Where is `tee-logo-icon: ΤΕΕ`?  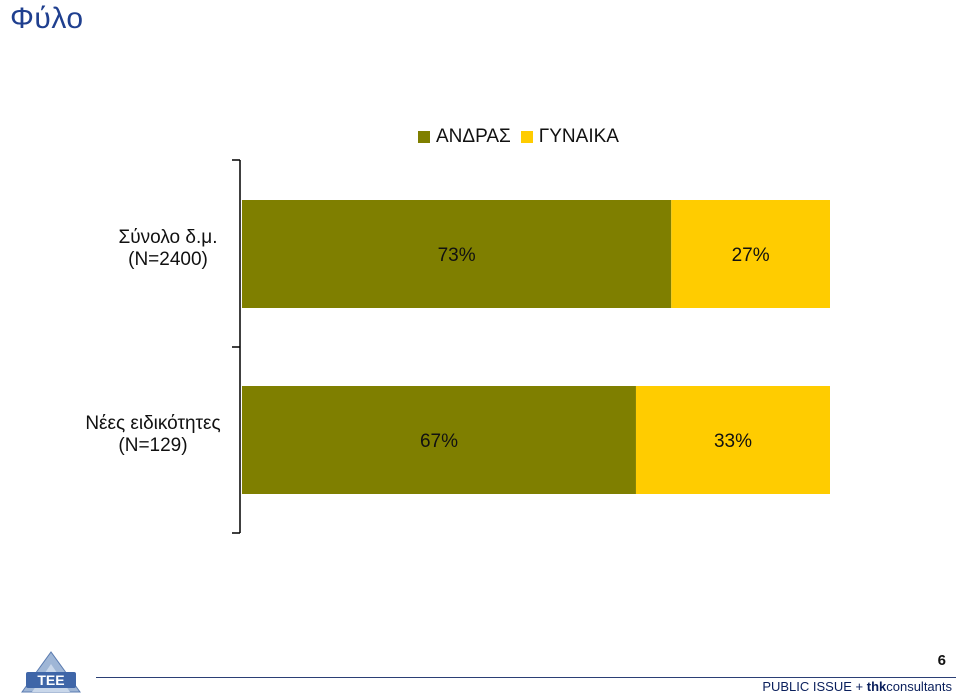
tee-logo-icon: ΤΕΕ is located at coordinates (51, 670).